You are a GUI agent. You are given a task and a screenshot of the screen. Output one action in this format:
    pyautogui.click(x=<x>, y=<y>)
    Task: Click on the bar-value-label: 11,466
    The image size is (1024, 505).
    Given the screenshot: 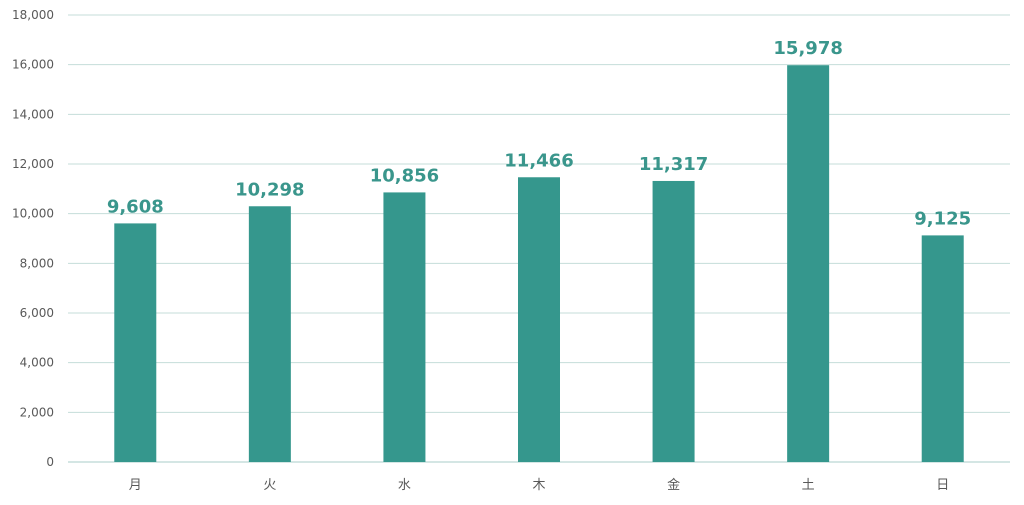 What is the action you would take?
    pyautogui.click(x=538, y=160)
    